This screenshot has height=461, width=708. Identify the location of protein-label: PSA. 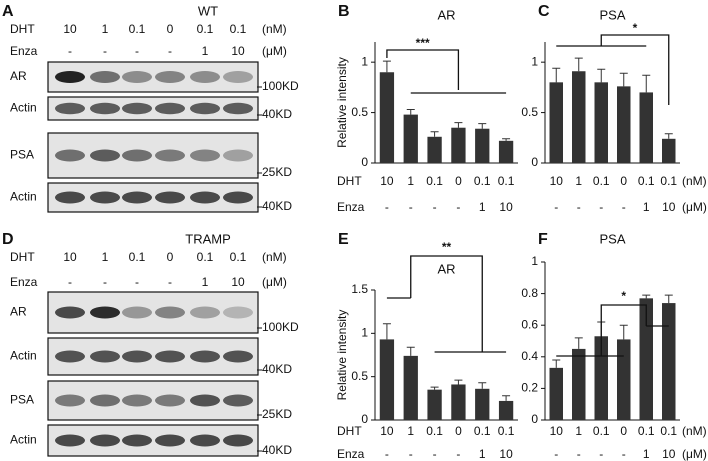
(22, 400).